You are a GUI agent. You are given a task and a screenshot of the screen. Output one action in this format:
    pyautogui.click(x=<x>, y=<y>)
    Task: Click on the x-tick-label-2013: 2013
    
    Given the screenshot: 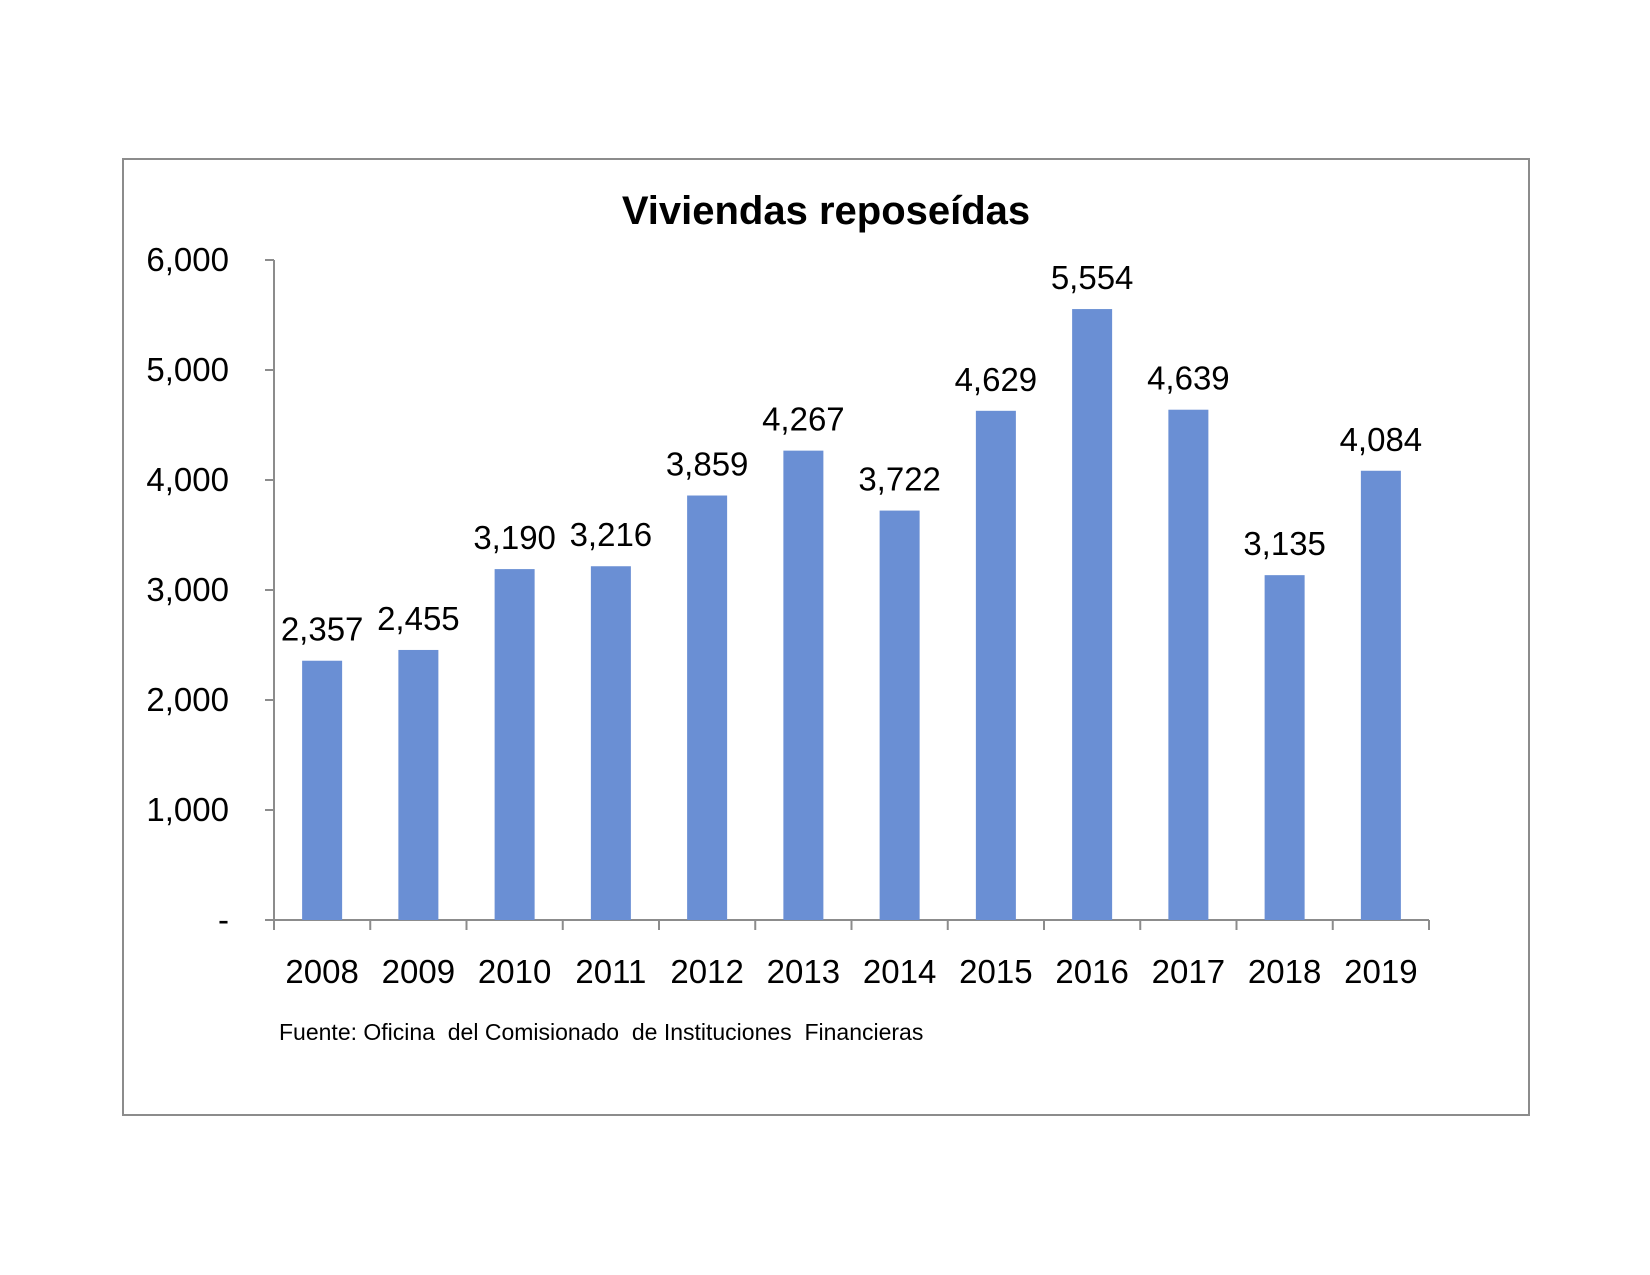 What is the action you would take?
    pyautogui.click(x=803, y=971)
    